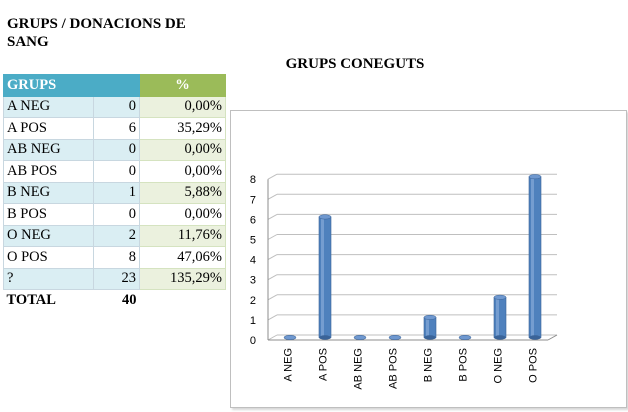  What do you see at coordinates (393, 368) in the screenshot?
I see `x-tick-label: AB POS` at bounding box center [393, 368].